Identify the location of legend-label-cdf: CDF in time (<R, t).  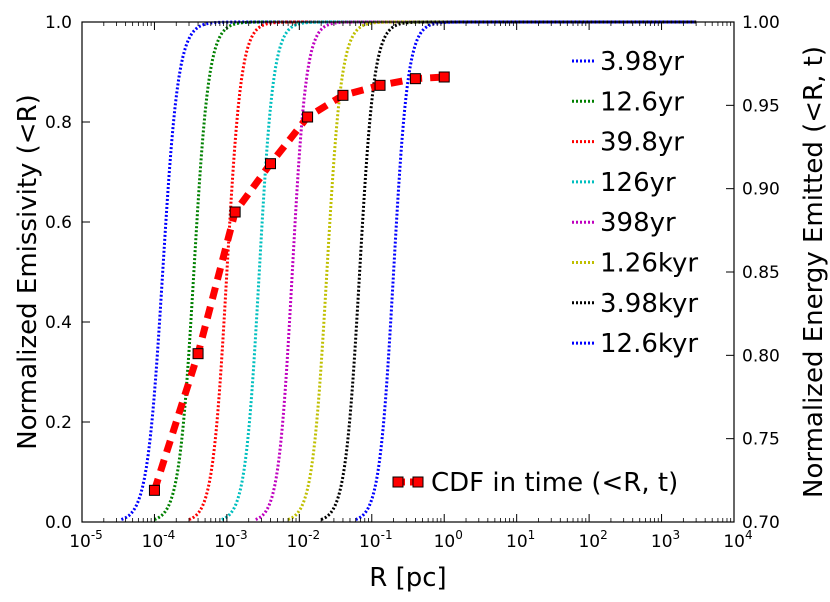
(554, 483).